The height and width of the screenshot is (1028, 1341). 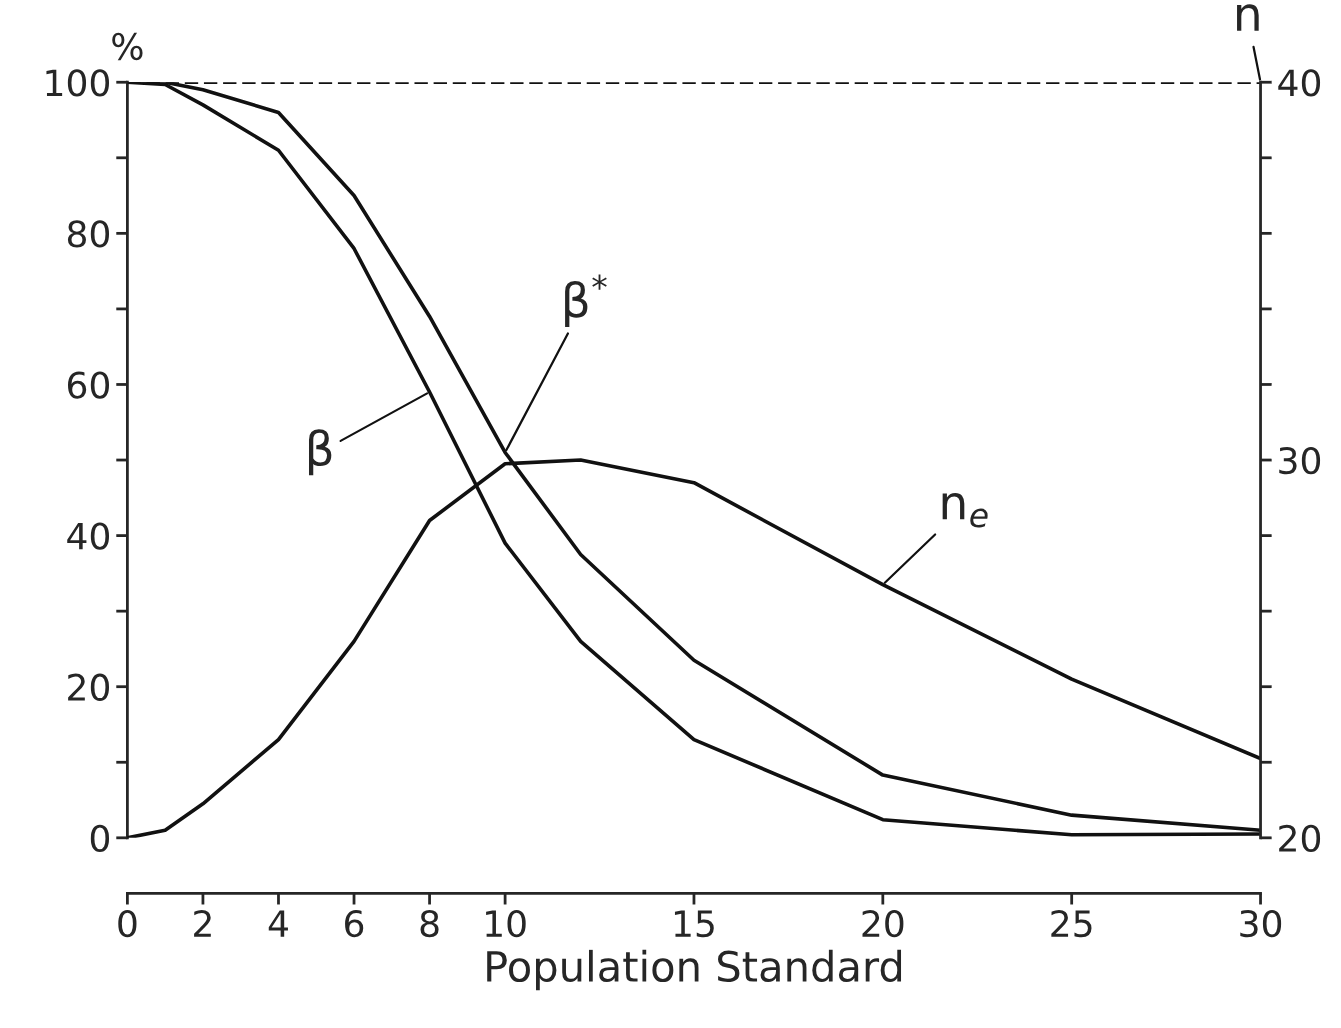 I want to click on series-label: n, so click(x=1248, y=17).